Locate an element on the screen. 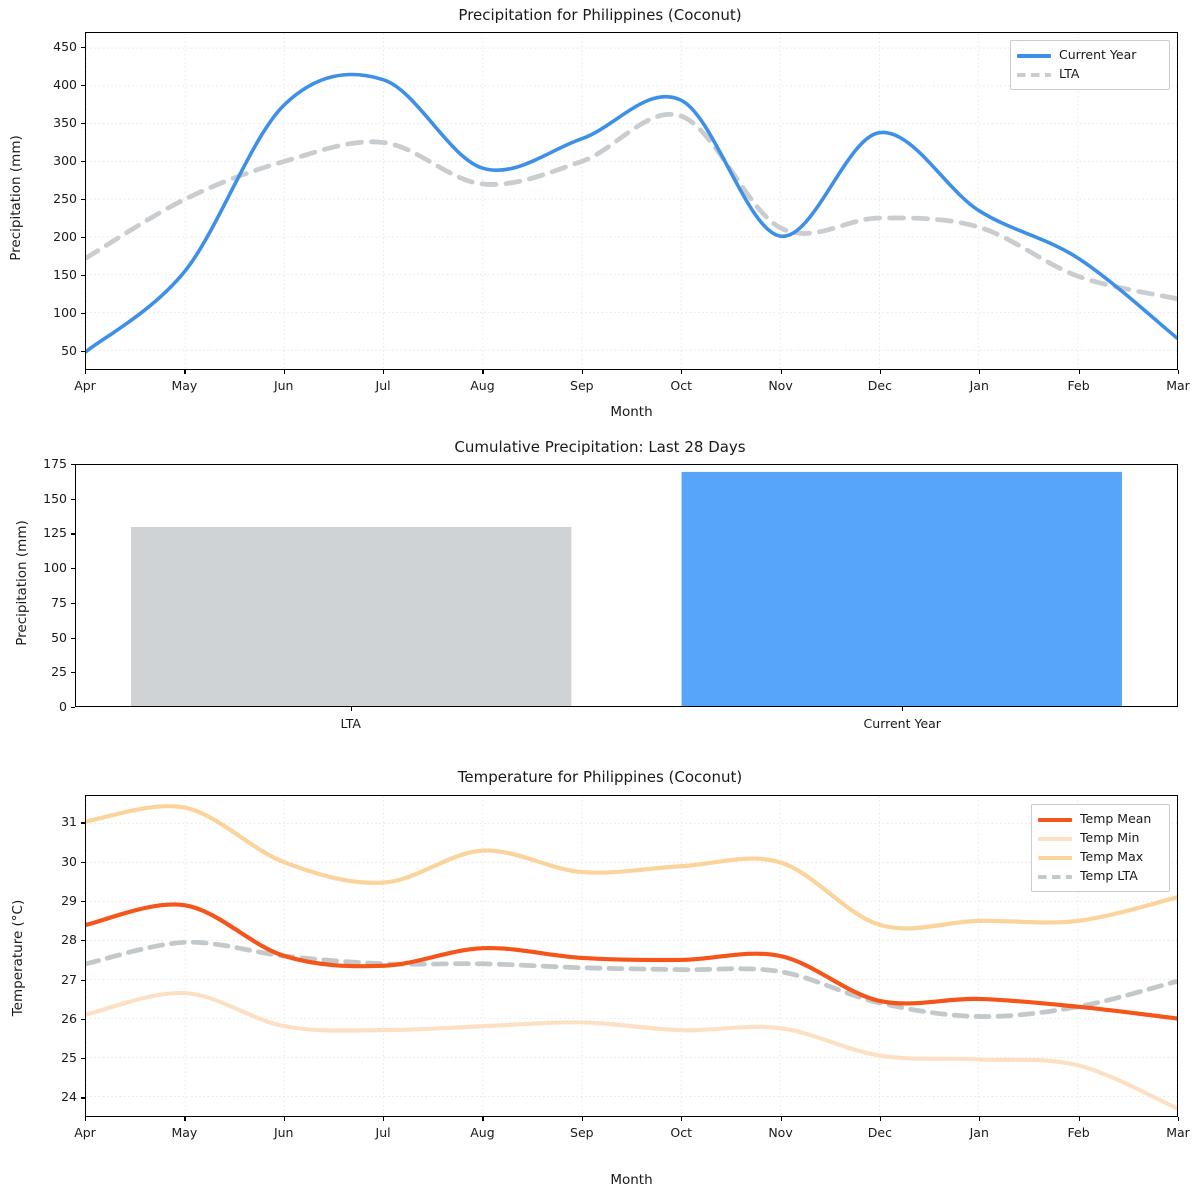  legend-label: Current Year is located at coordinates (1098, 55).